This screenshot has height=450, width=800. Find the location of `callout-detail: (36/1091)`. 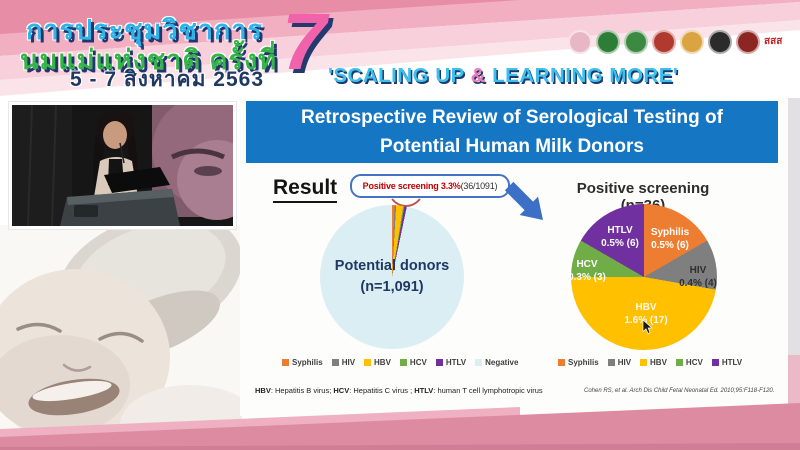

callout-detail: (36/1091) is located at coordinates (479, 186).